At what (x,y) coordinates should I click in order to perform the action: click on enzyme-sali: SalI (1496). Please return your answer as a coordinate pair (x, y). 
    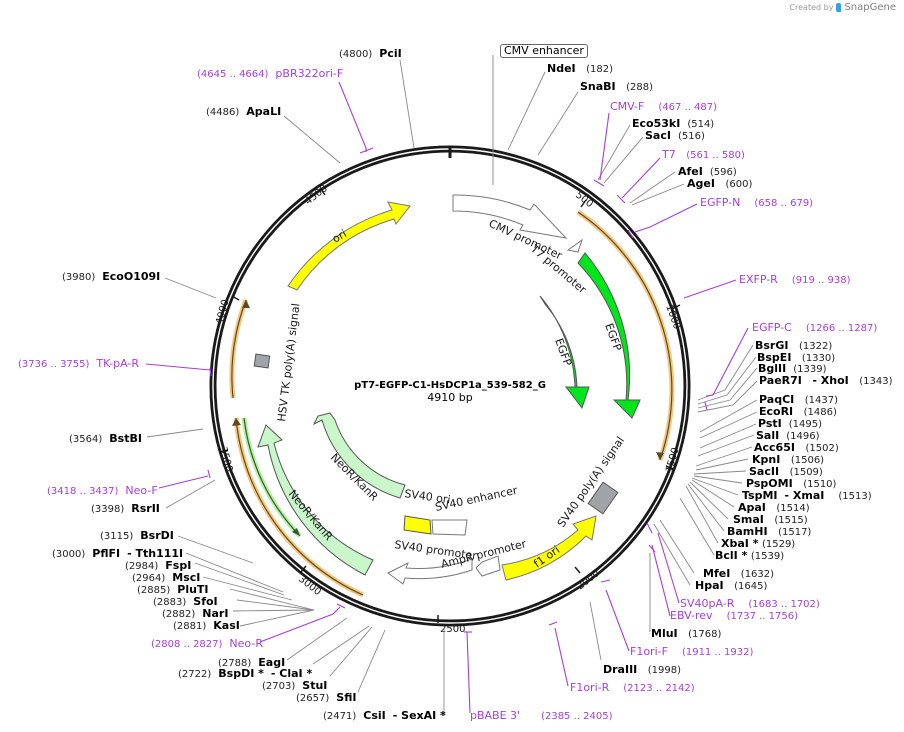
    Looking at the image, I should click on (788, 435).